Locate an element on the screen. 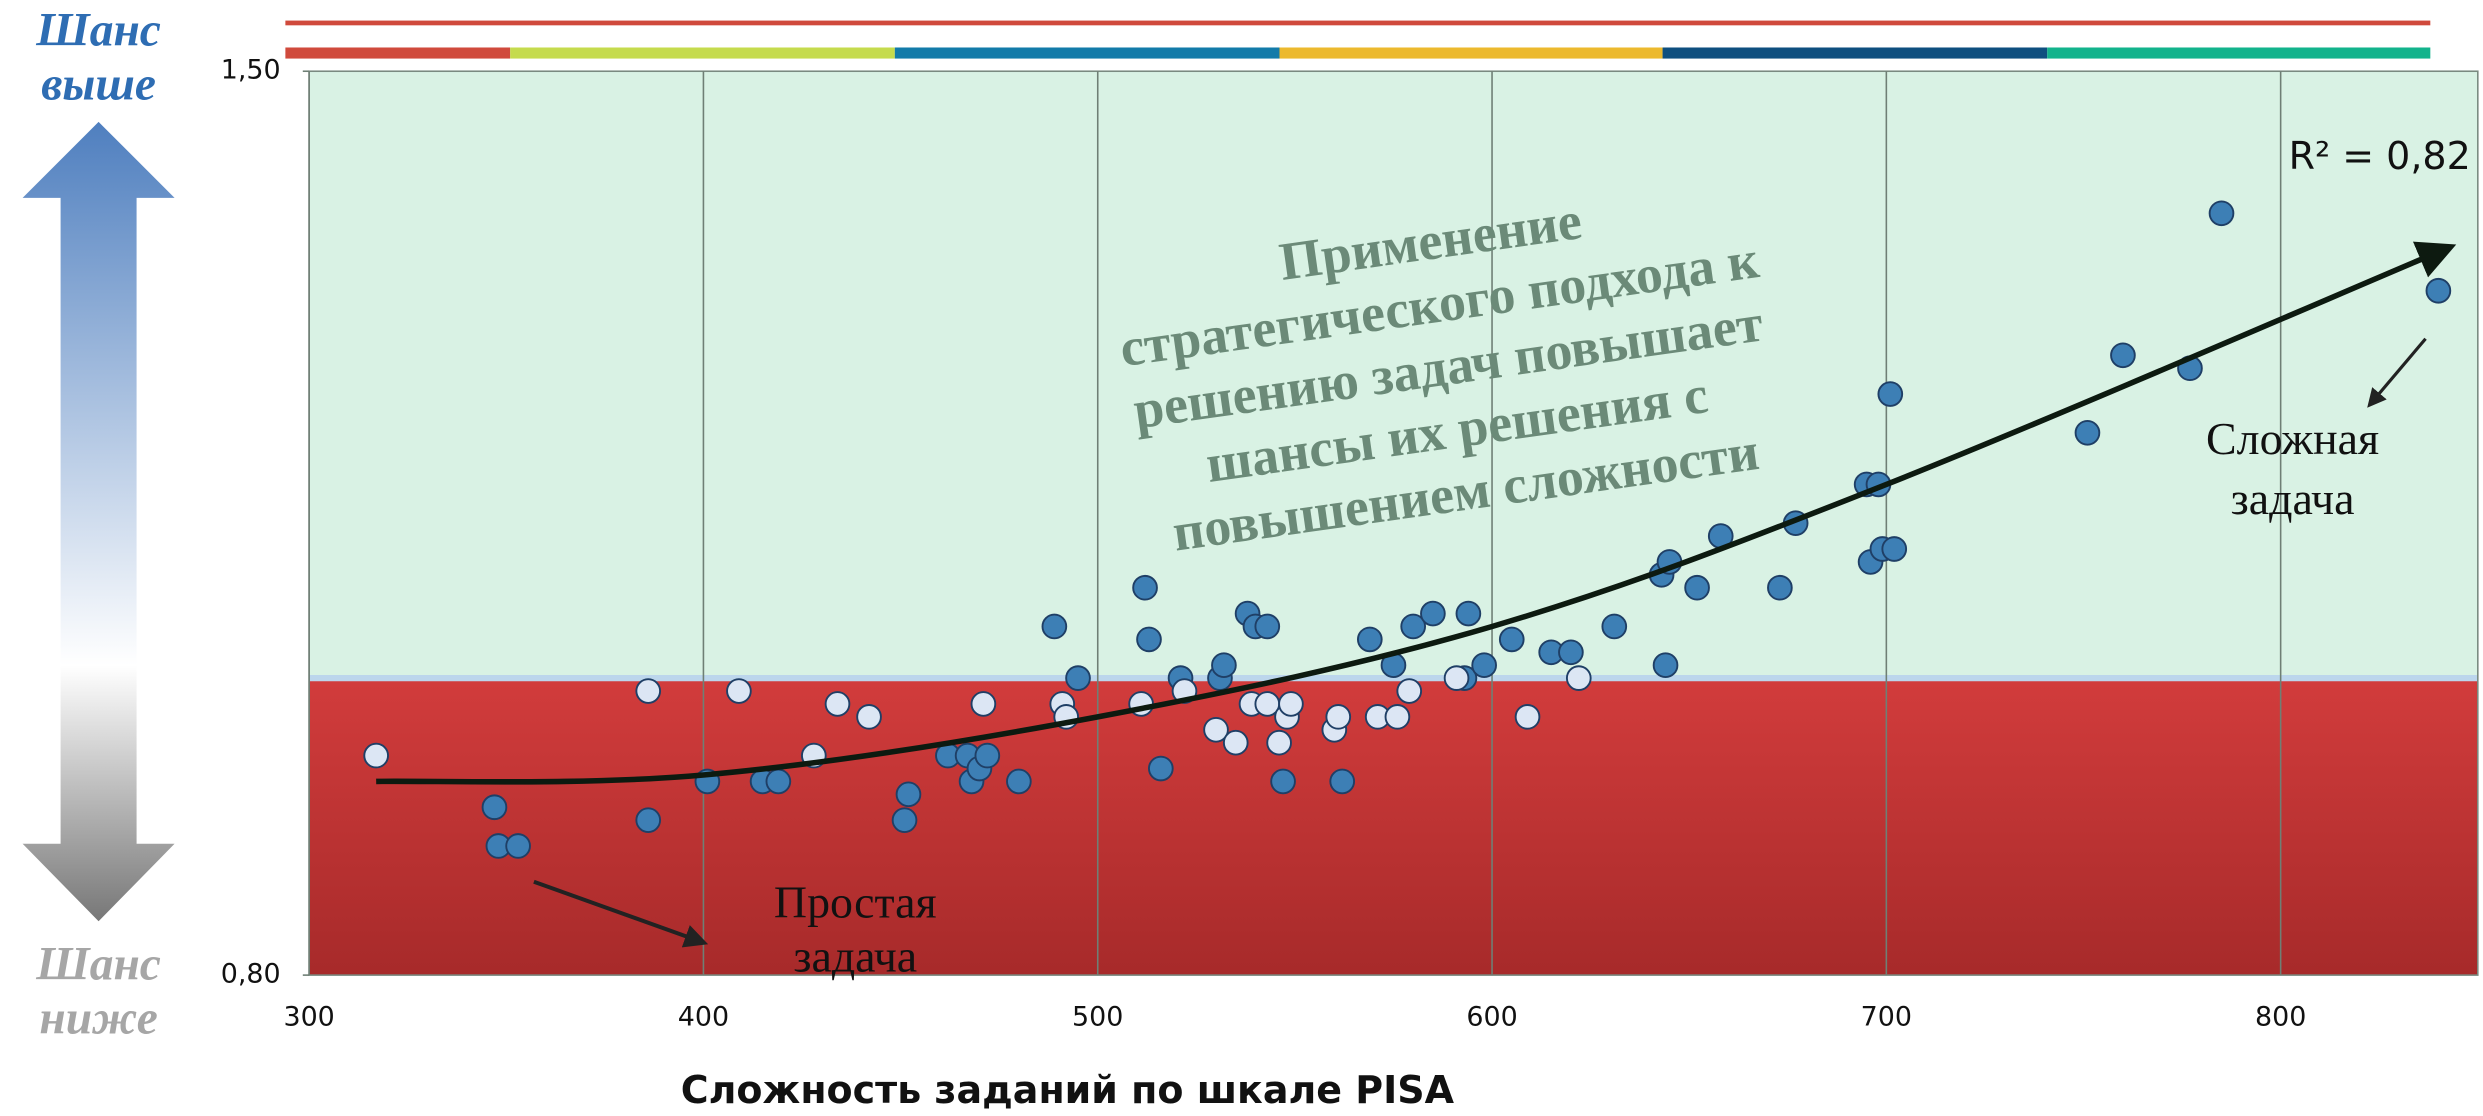 This screenshot has height=1116, width=2483. annotation: Простая is located at coordinates (855, 902).